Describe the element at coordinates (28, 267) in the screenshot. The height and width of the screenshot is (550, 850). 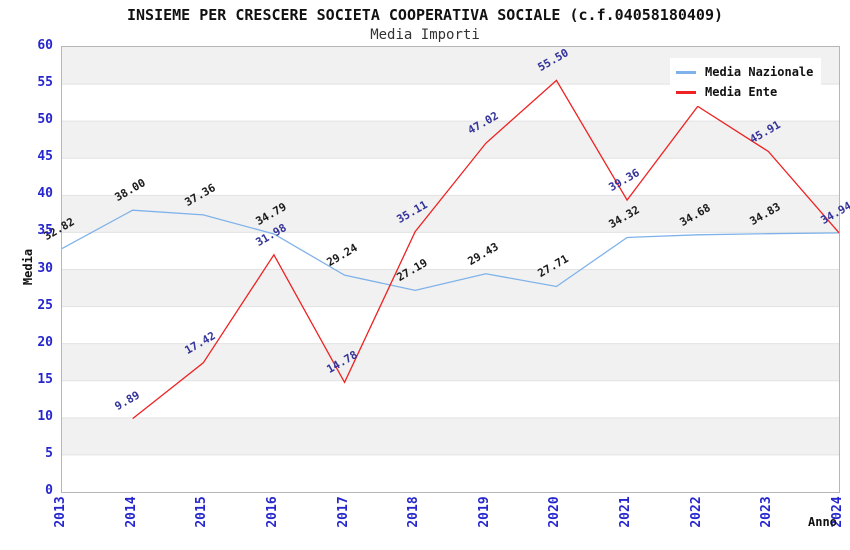
I see `y-axis-title: Media` at that location.